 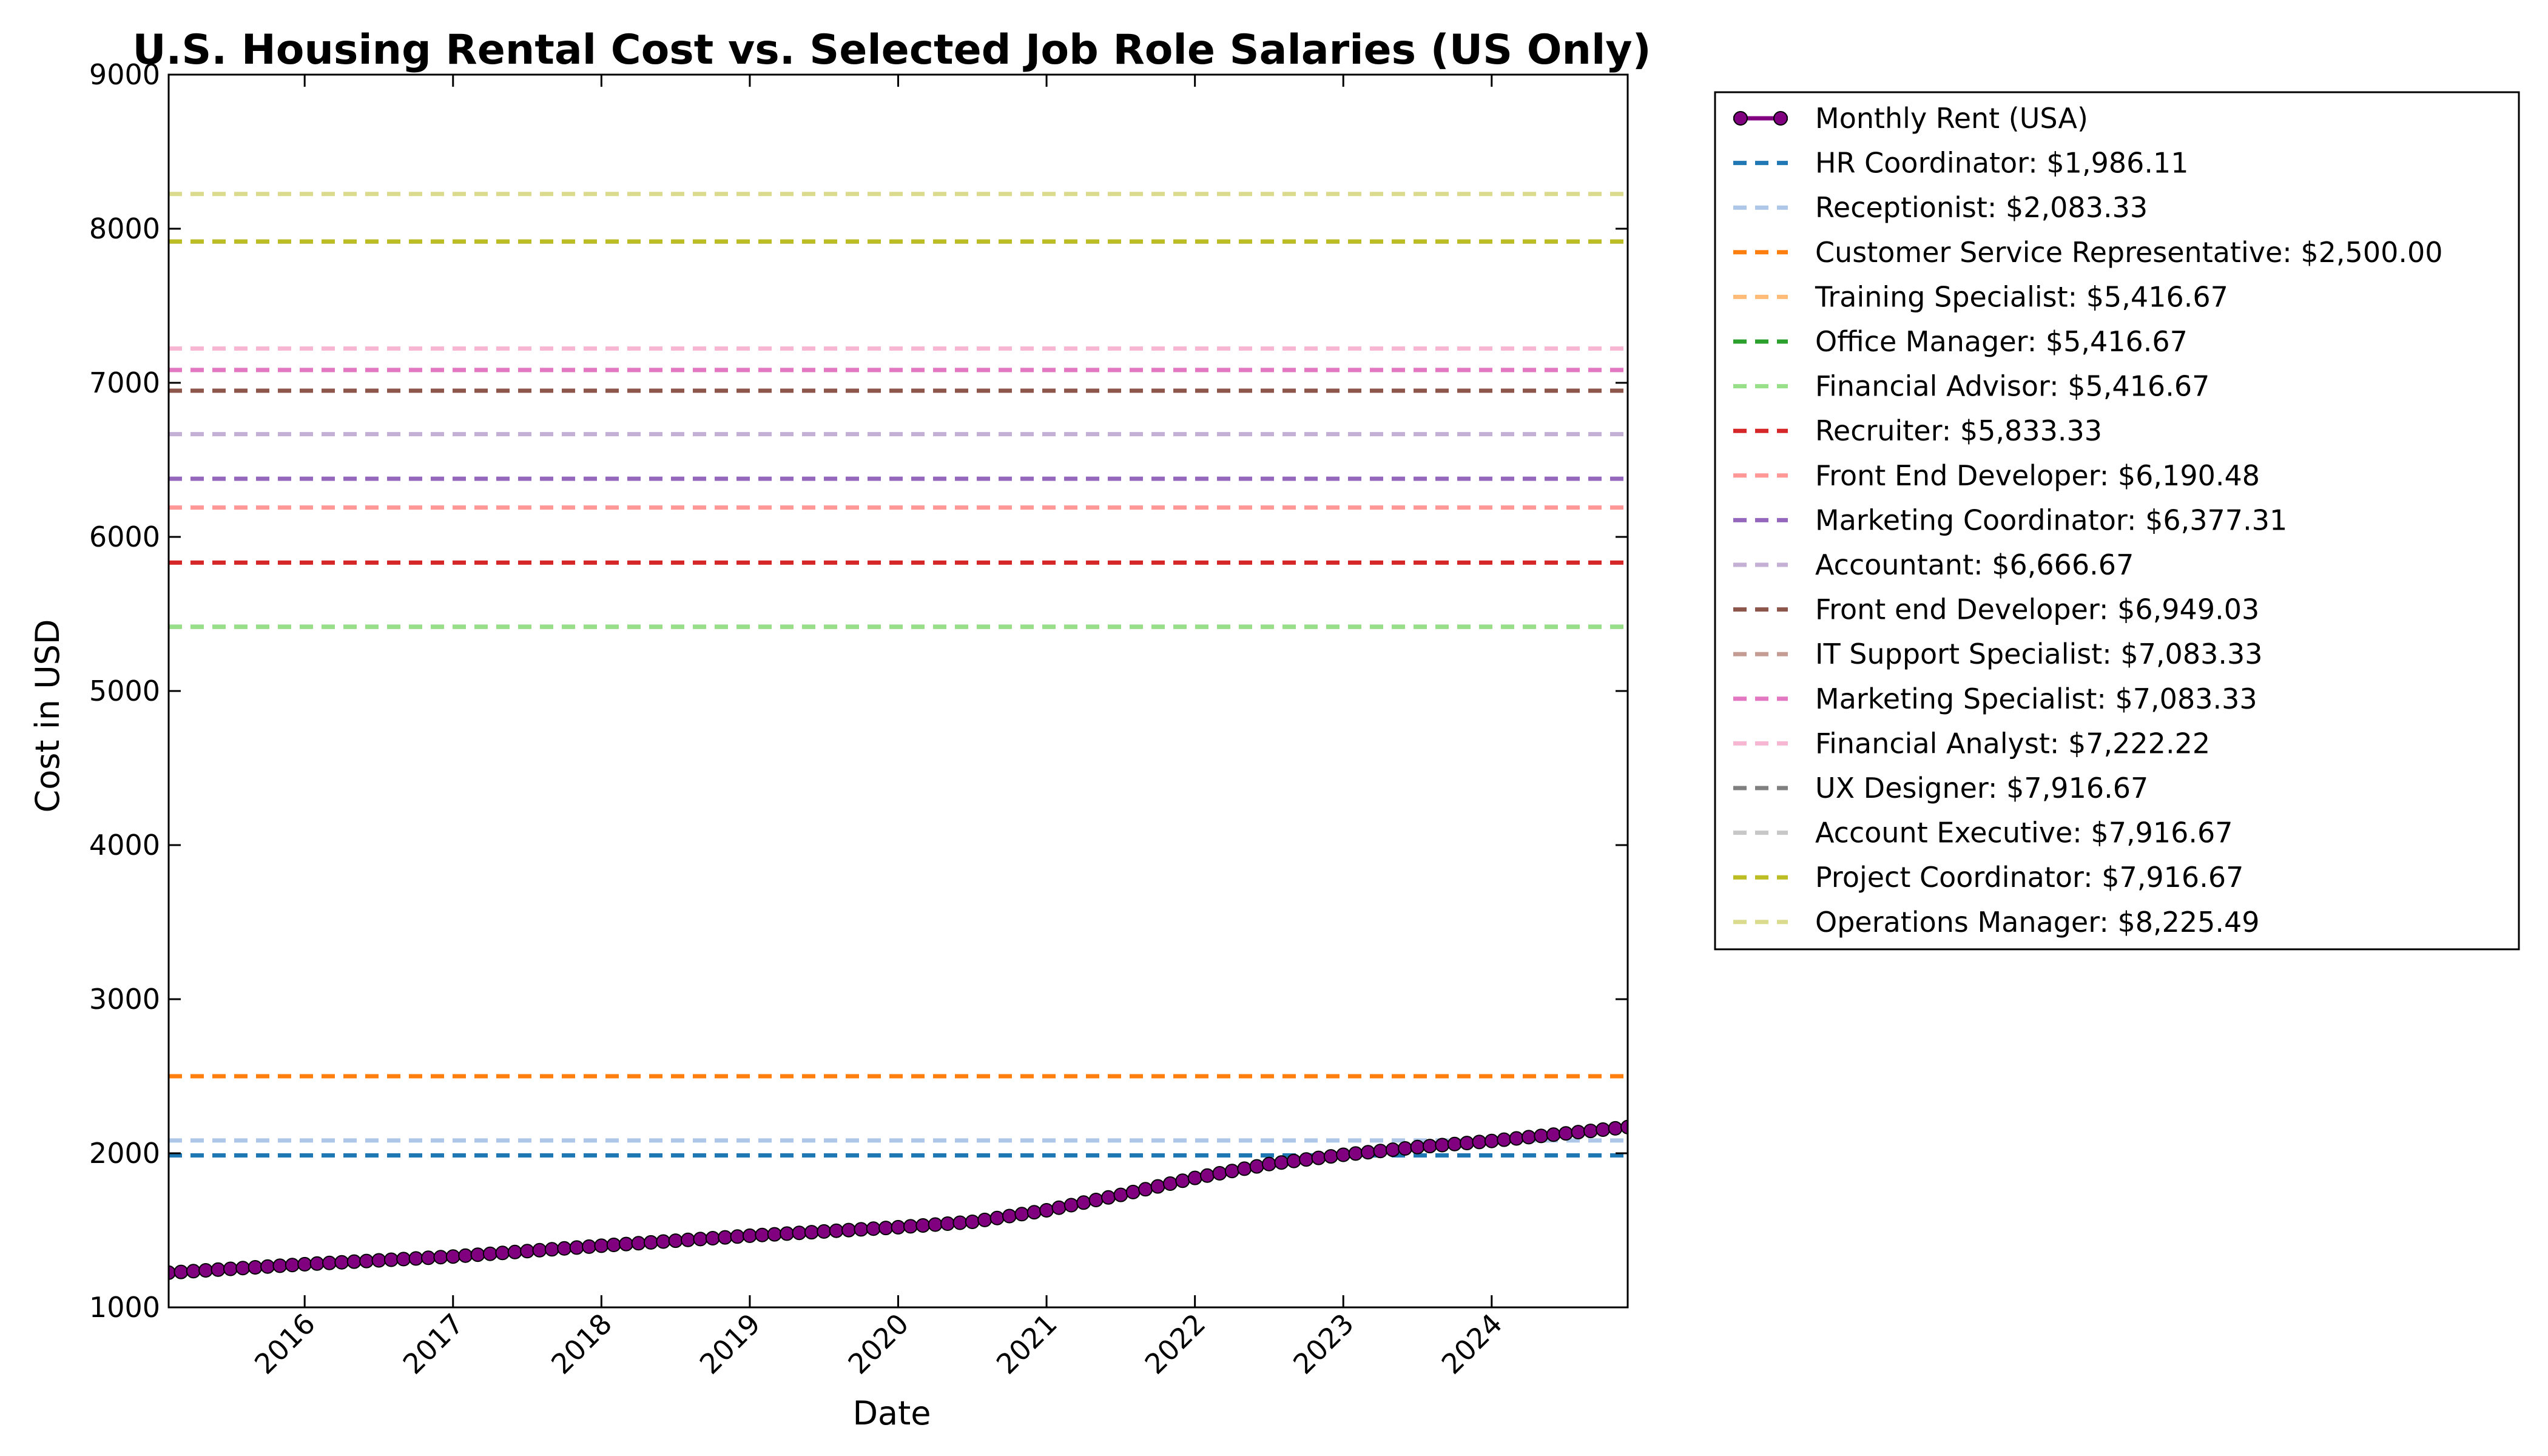 What do you see at coordinates (124, 382) in the screenshot?
I see `y-tick-label-6: 7000` at bounding box center [124, 382].